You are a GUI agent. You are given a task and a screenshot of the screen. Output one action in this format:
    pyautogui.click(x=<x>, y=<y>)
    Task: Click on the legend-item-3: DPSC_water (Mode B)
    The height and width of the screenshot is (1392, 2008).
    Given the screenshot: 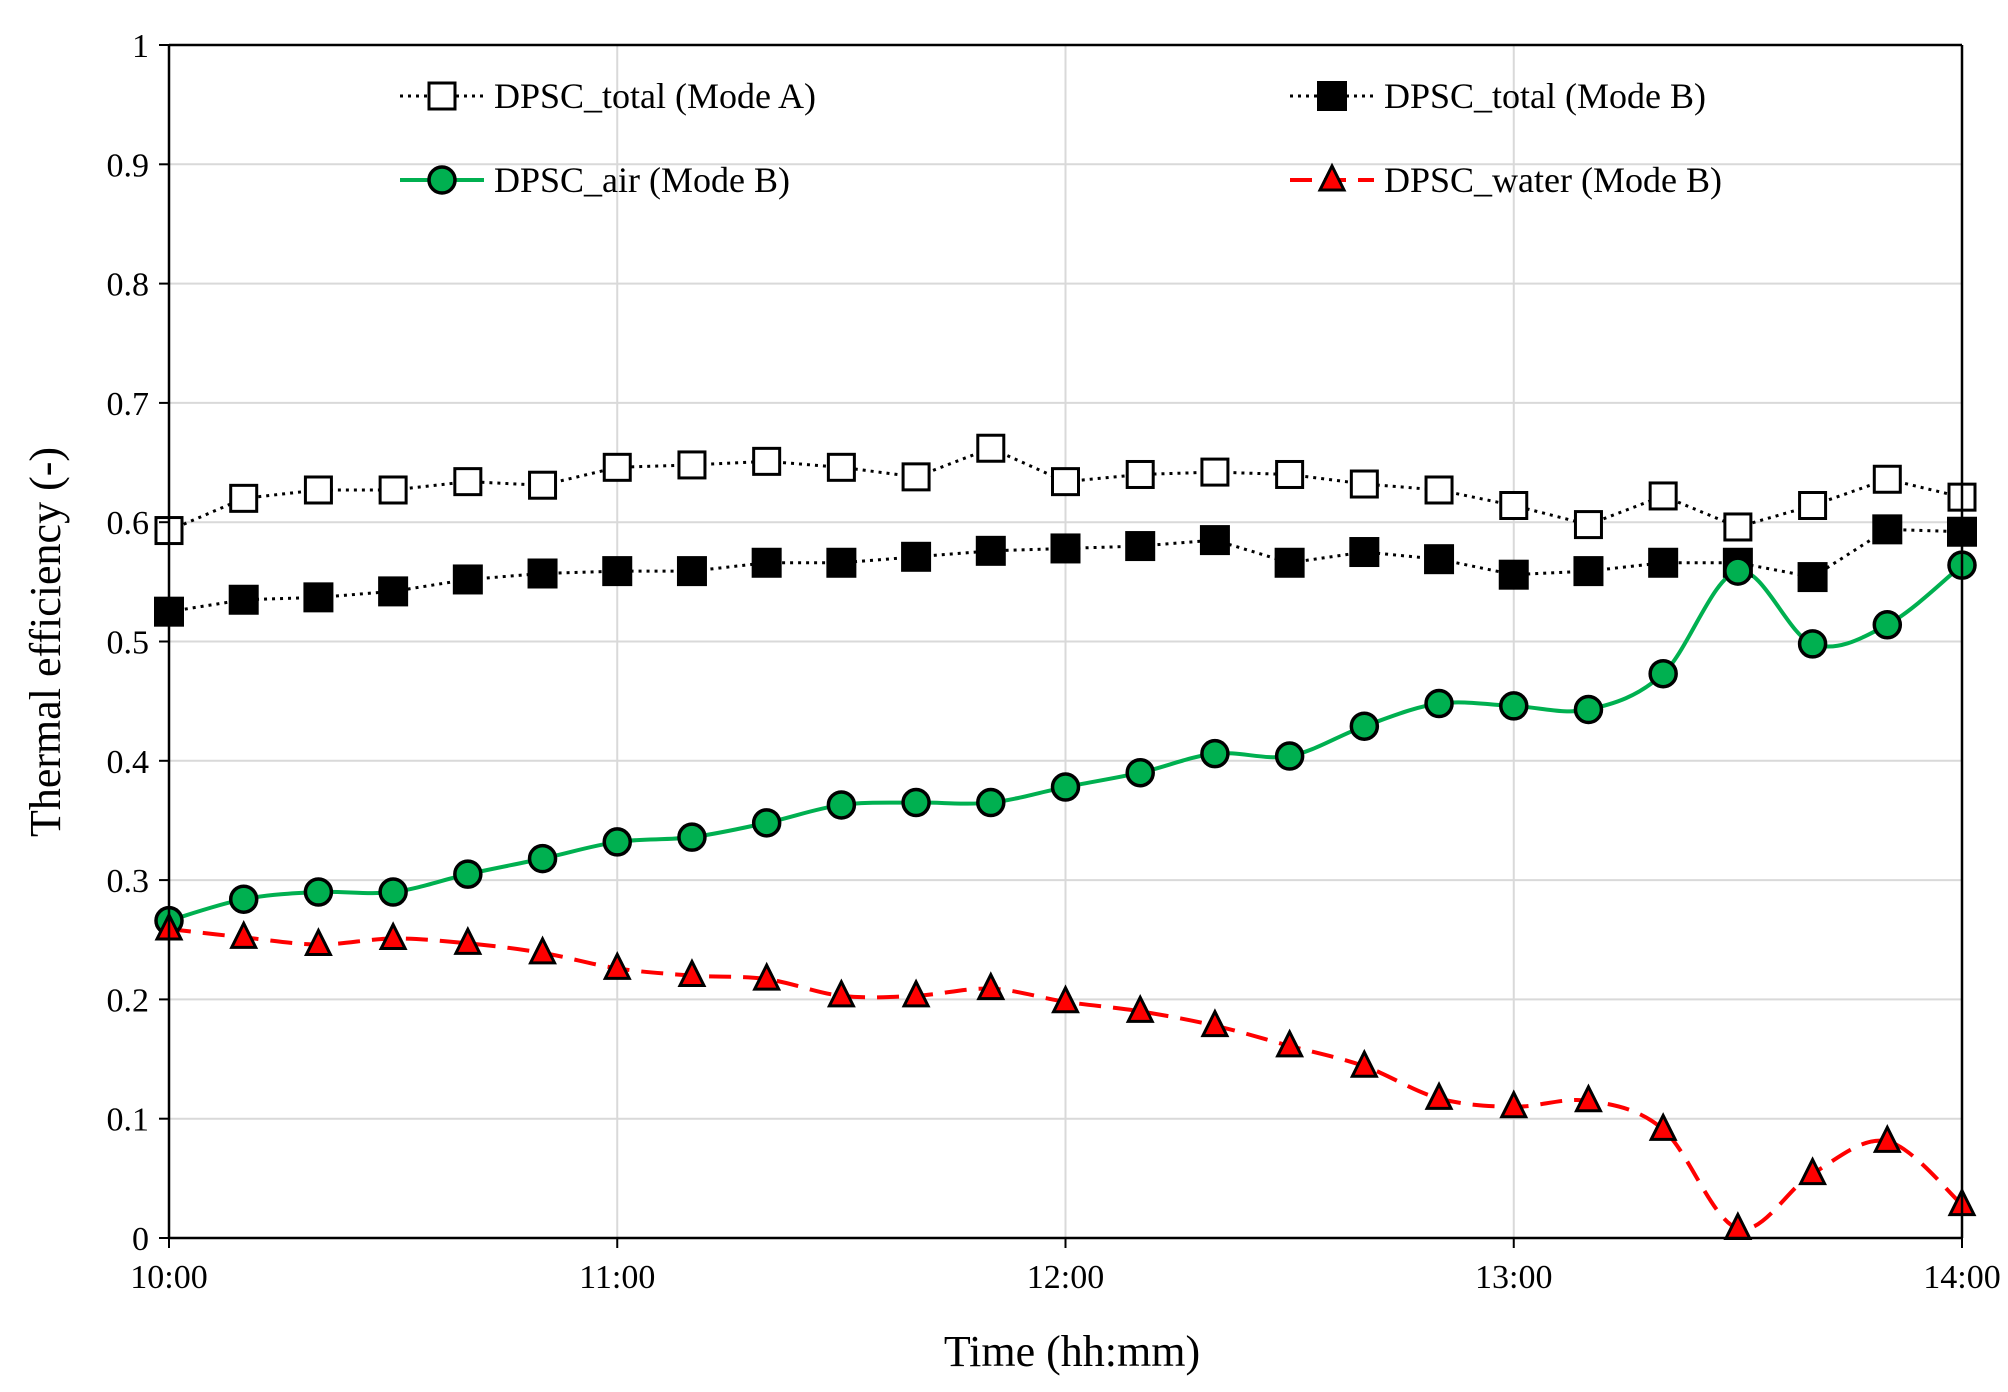 What is the action you would take?
    pyautogui.click(x=1506, y=180)
    